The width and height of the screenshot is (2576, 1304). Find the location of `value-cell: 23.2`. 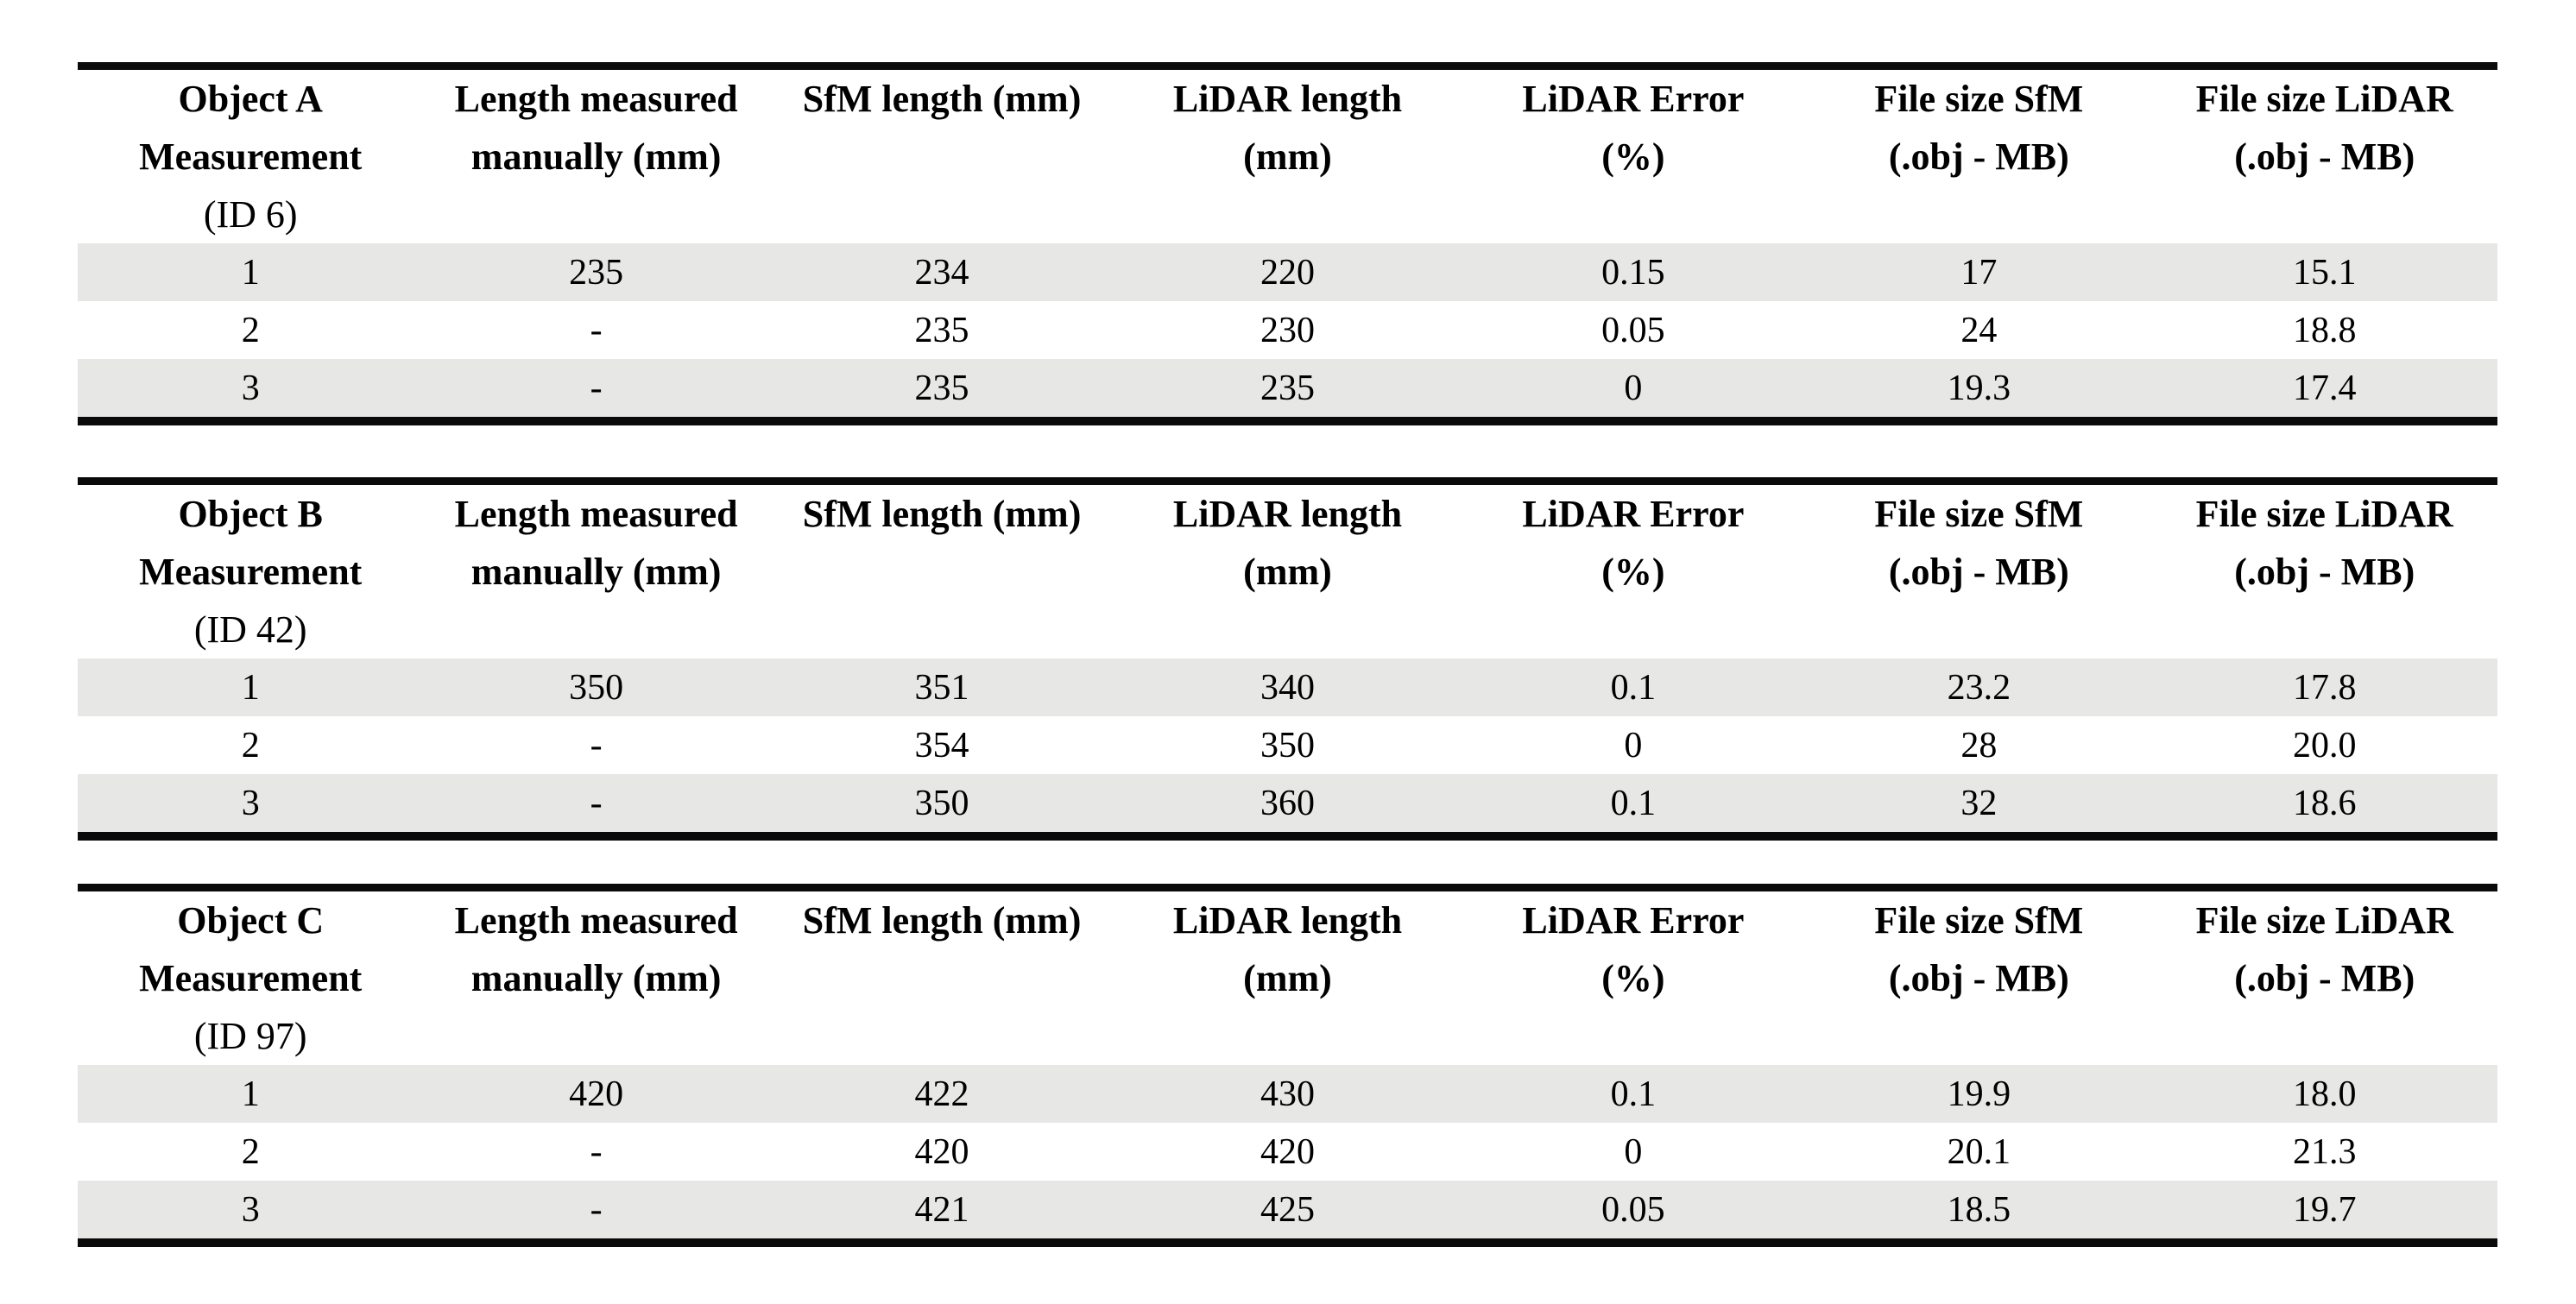

value-cell: 23.2 is located at coordinates (1979, 687).